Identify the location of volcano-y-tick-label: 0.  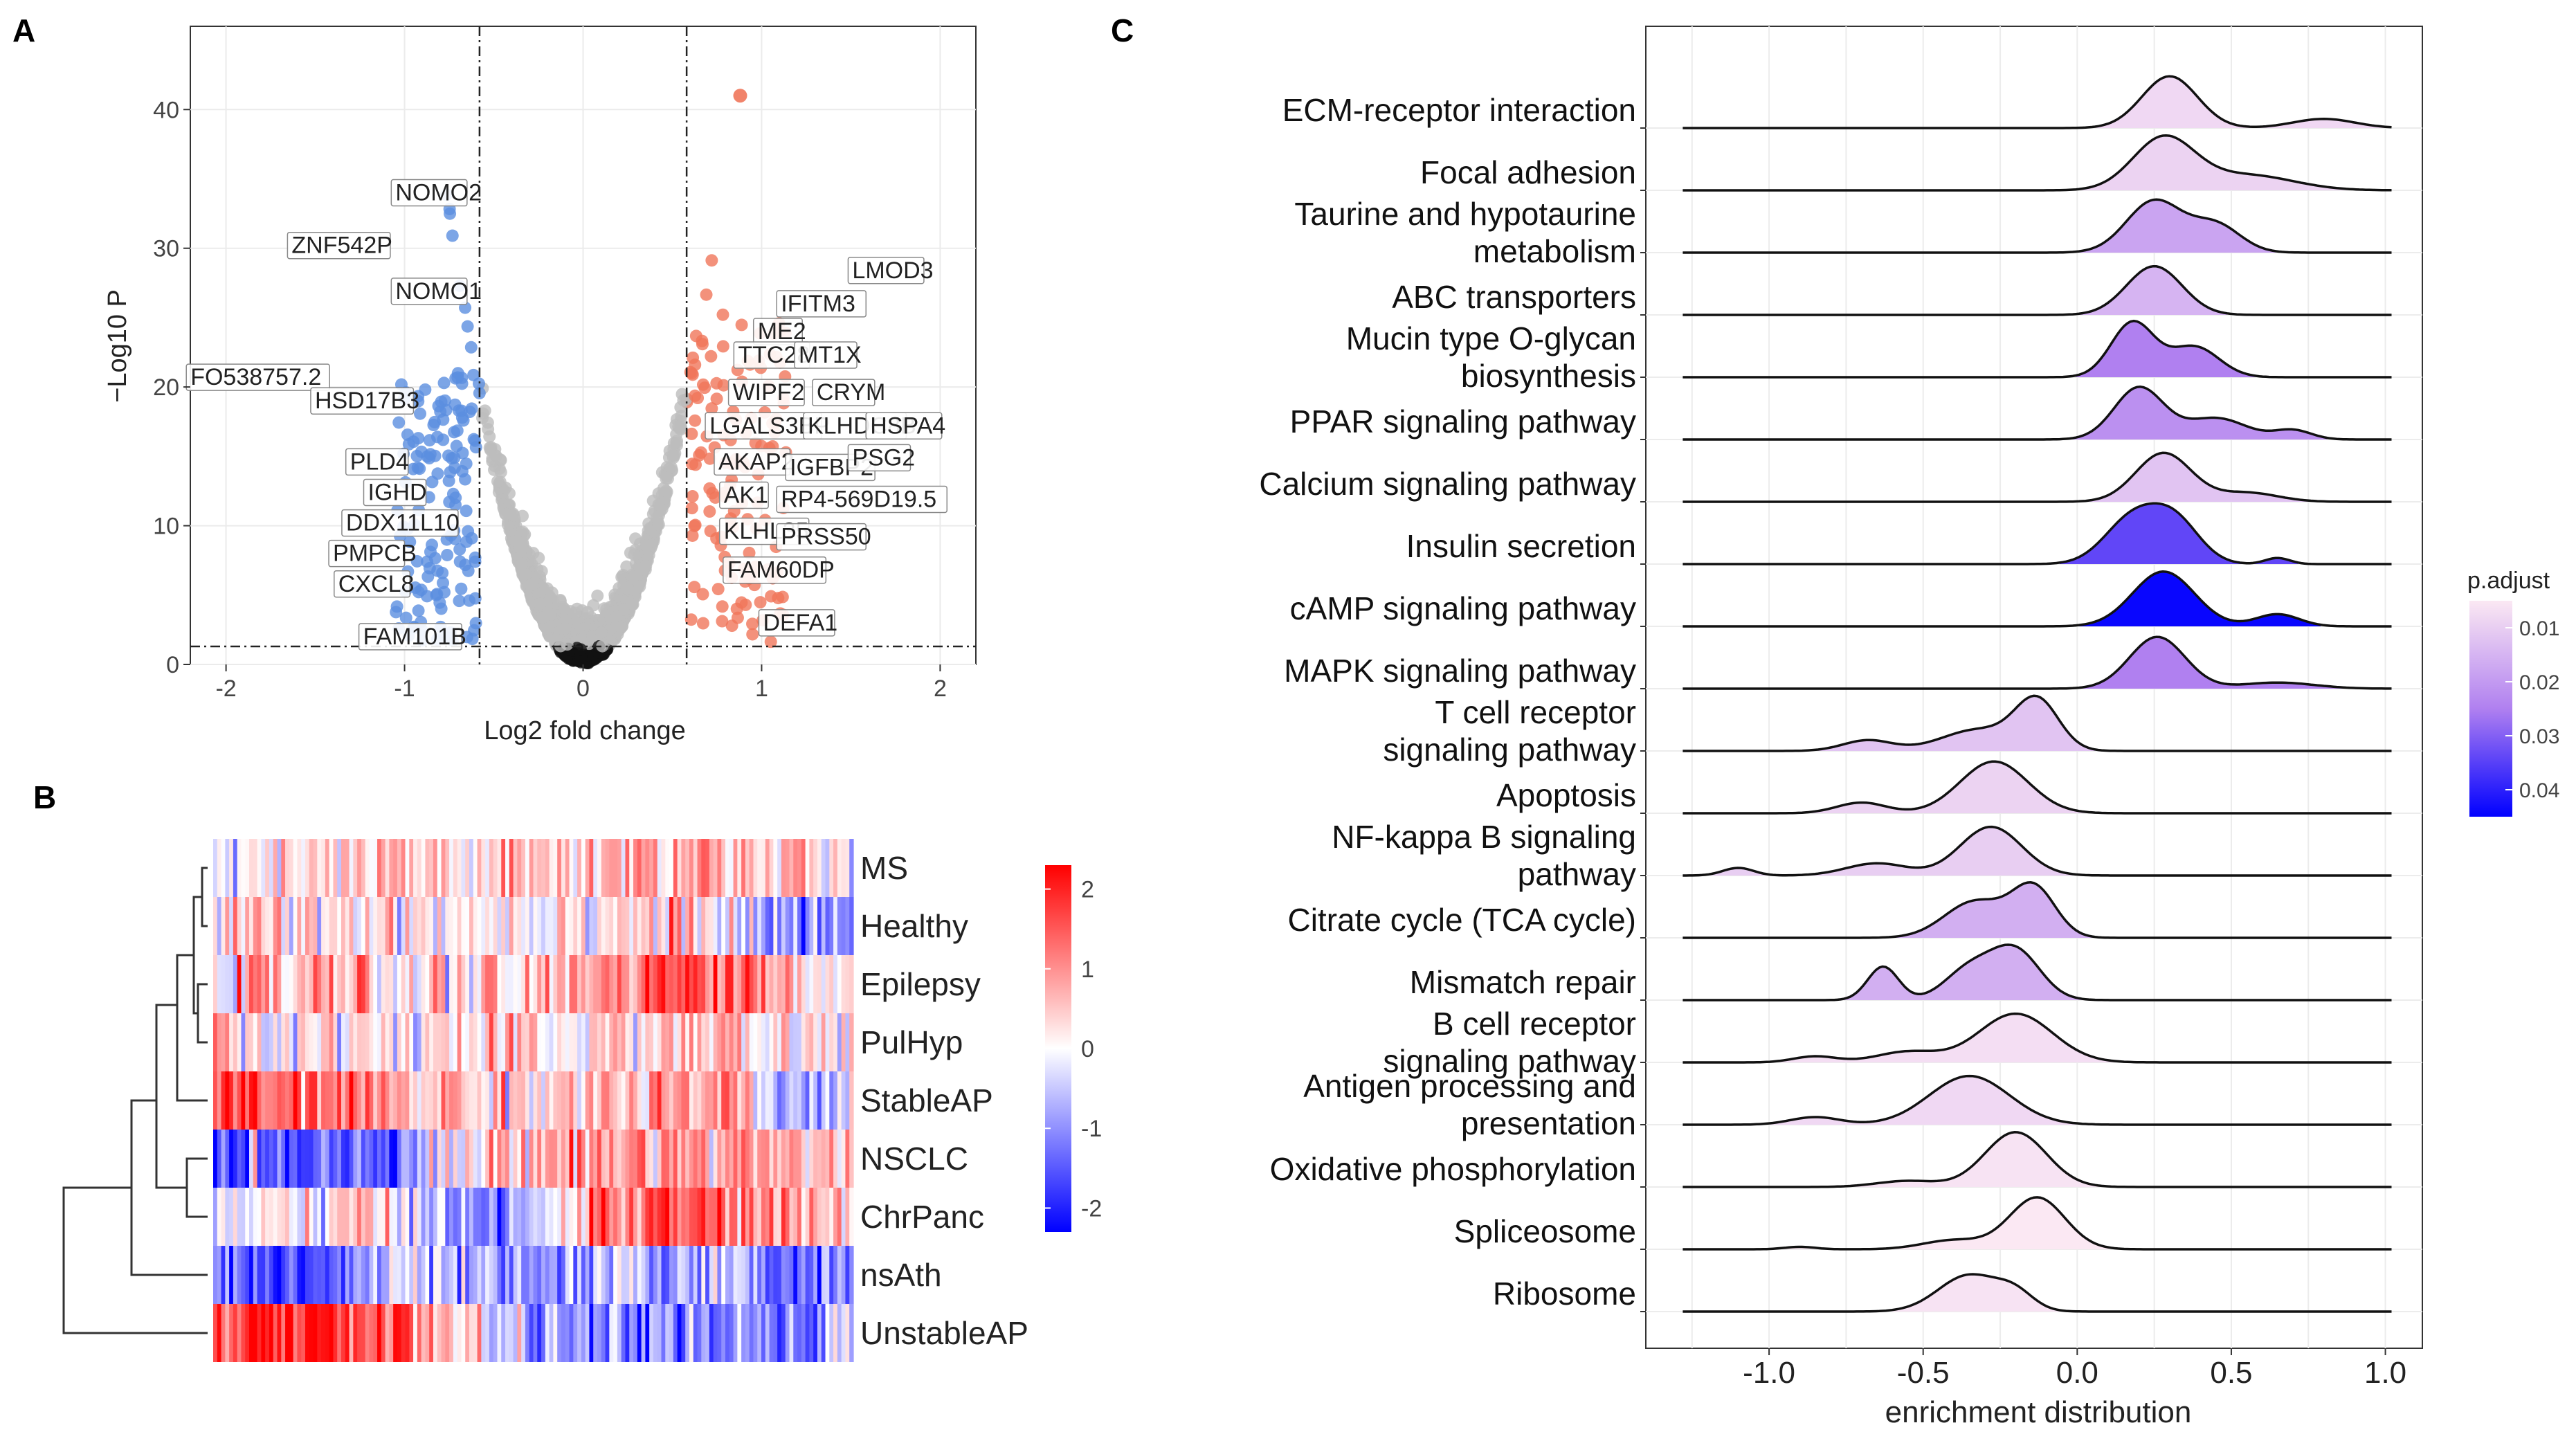
(172, 665).